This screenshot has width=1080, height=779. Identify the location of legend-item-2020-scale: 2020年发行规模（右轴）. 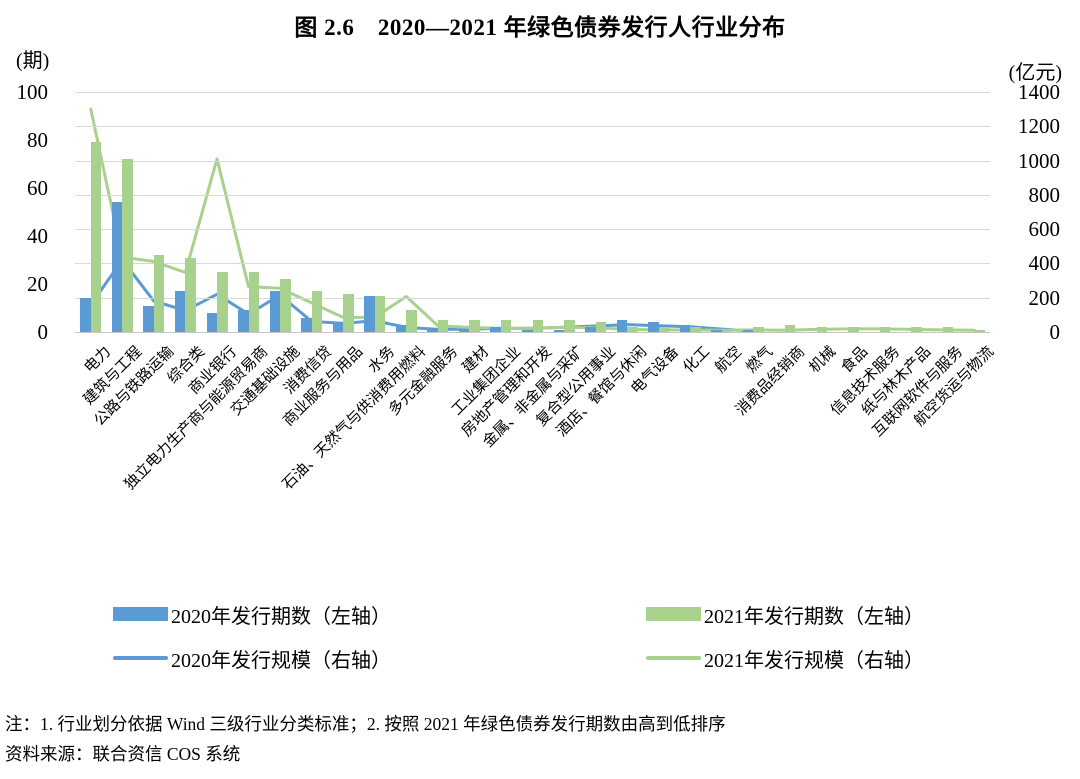
(252, 658).